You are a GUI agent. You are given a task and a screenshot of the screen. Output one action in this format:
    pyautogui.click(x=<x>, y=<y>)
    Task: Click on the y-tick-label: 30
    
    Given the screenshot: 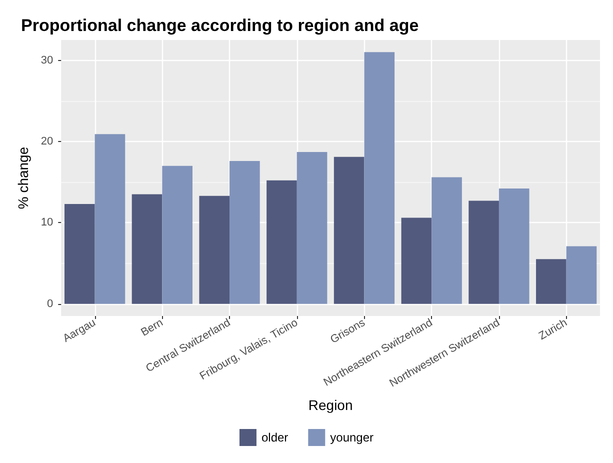 What is the action you would take?
    pyautogui.click(x=47, y=60)
    